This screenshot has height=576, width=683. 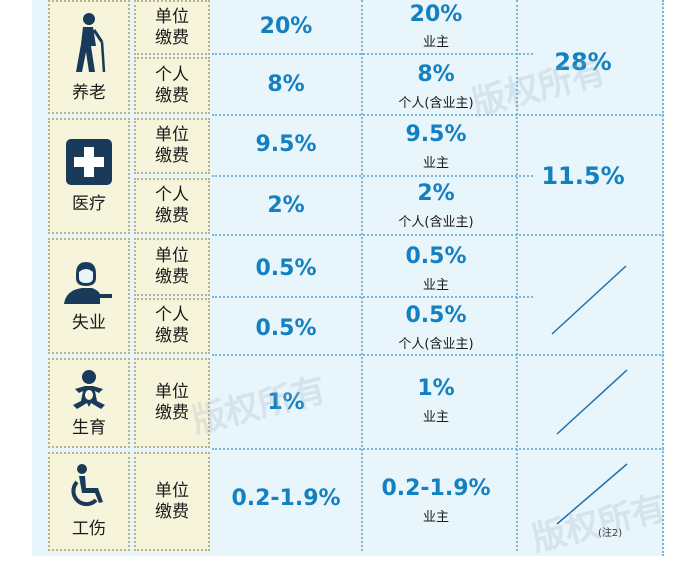 What do you see at coordinates (91, 42) in the screenshot?
I see `elderly-person-icon` at bounding box center [91, 42].